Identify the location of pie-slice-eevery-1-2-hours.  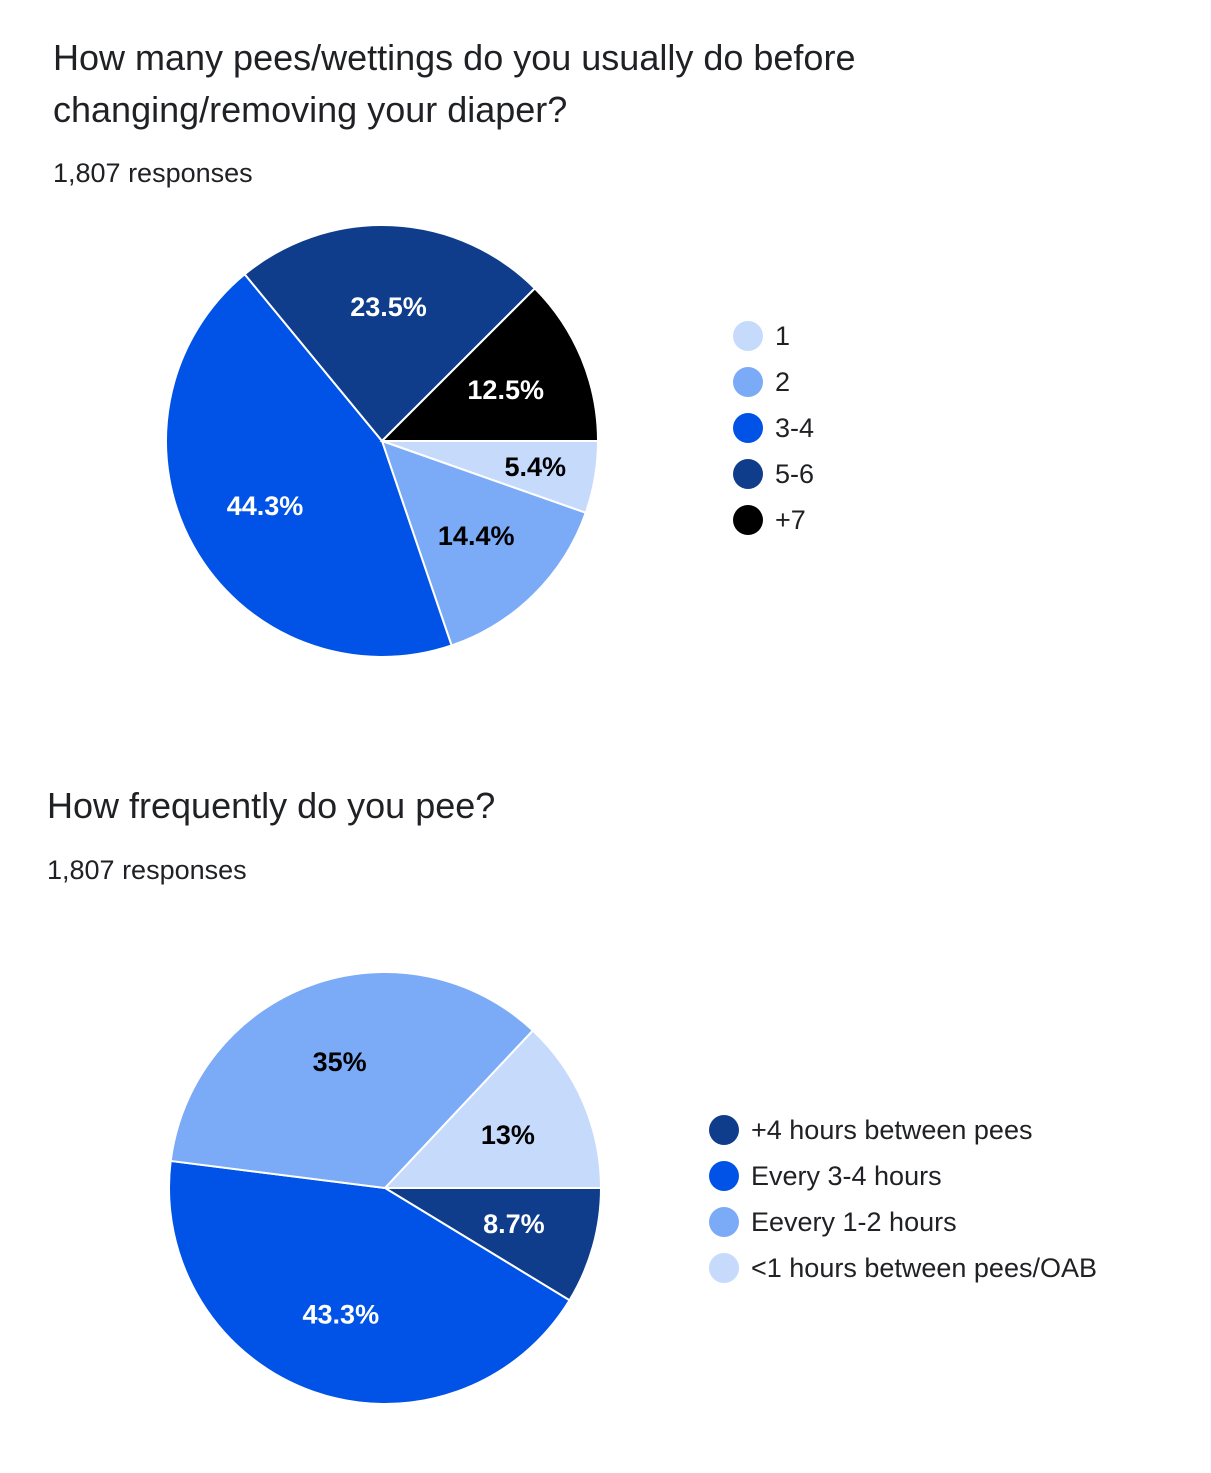
(352, 1080).